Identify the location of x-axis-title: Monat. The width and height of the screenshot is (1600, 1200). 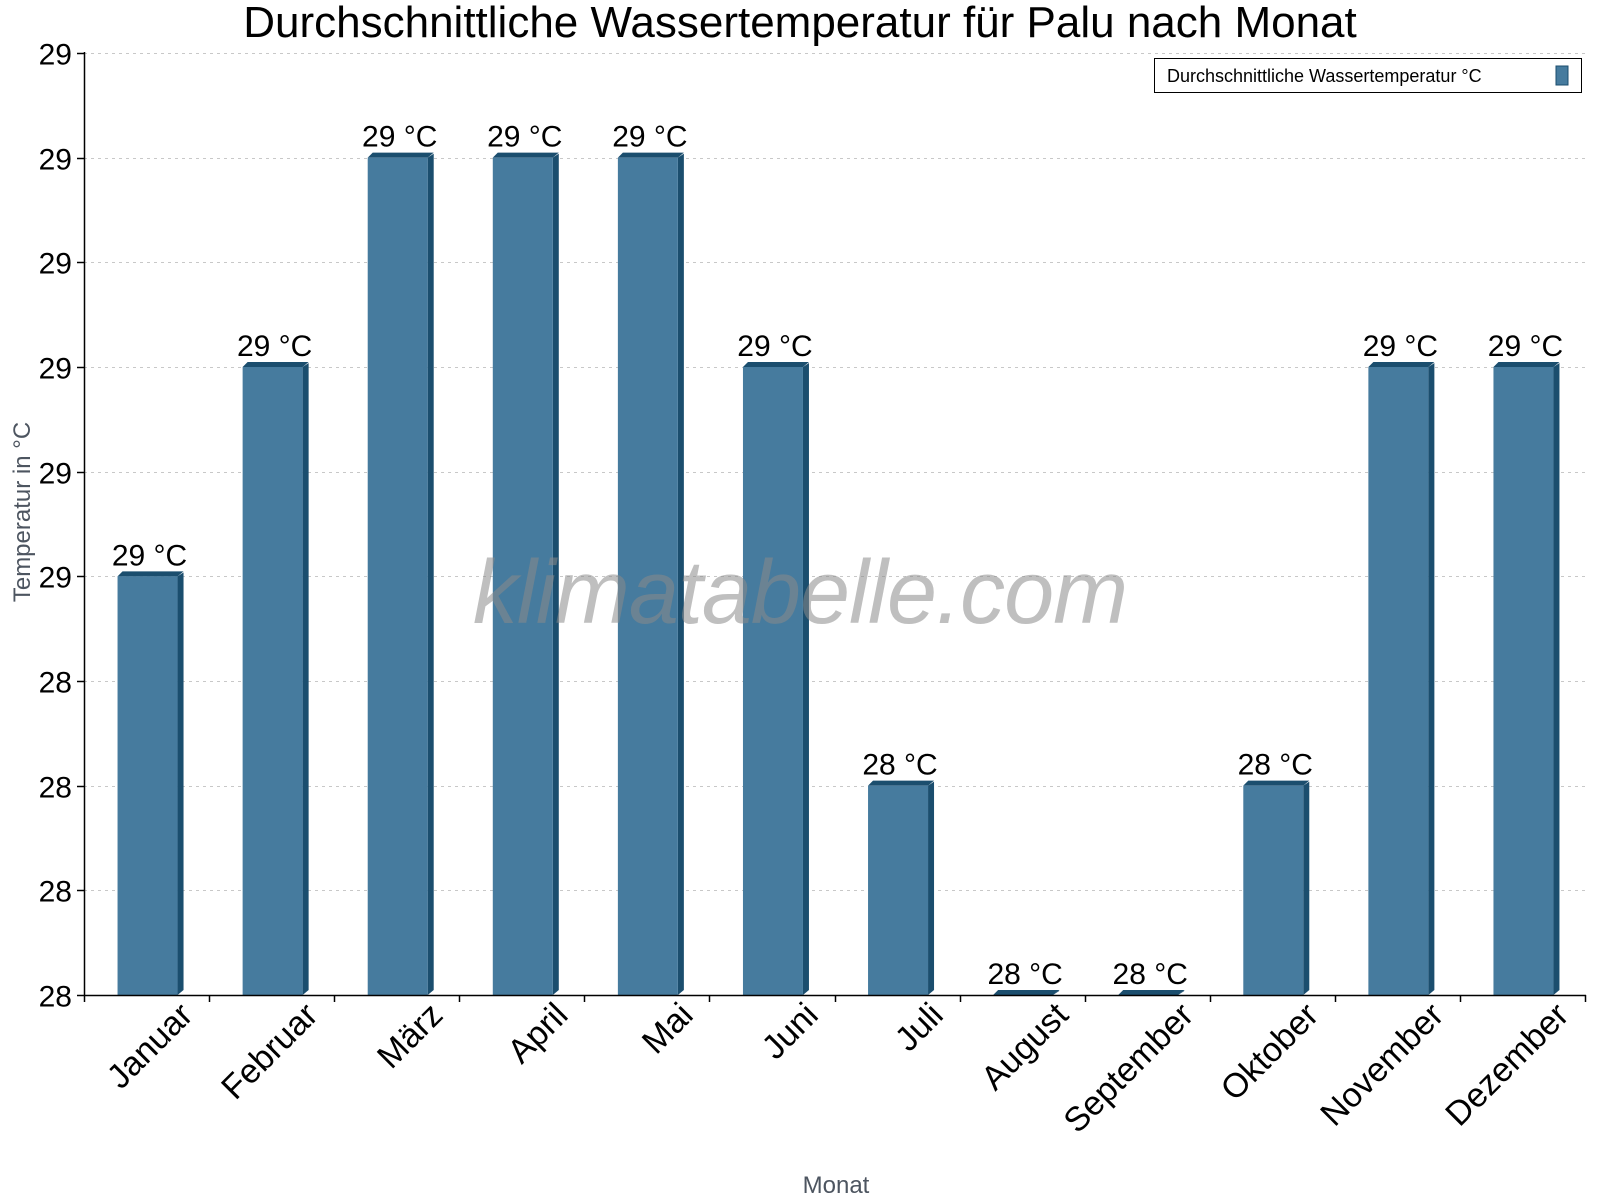
(836, 1185).